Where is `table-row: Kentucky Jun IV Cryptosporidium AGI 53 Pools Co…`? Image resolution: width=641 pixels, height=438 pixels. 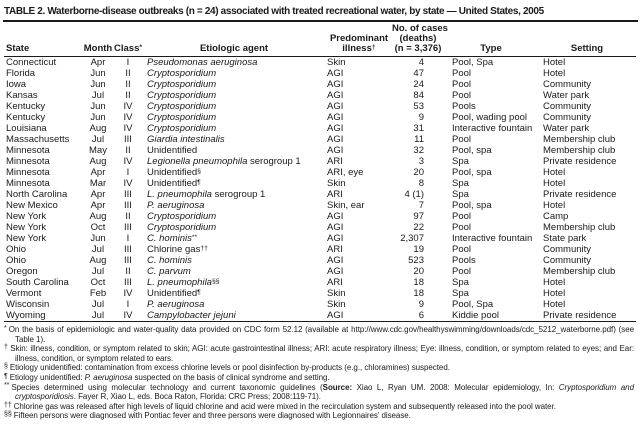 table-row: Kentucky Jun IV Cryptosporidium AGI 53 Pools Co… is located at coordinates (320, 106).